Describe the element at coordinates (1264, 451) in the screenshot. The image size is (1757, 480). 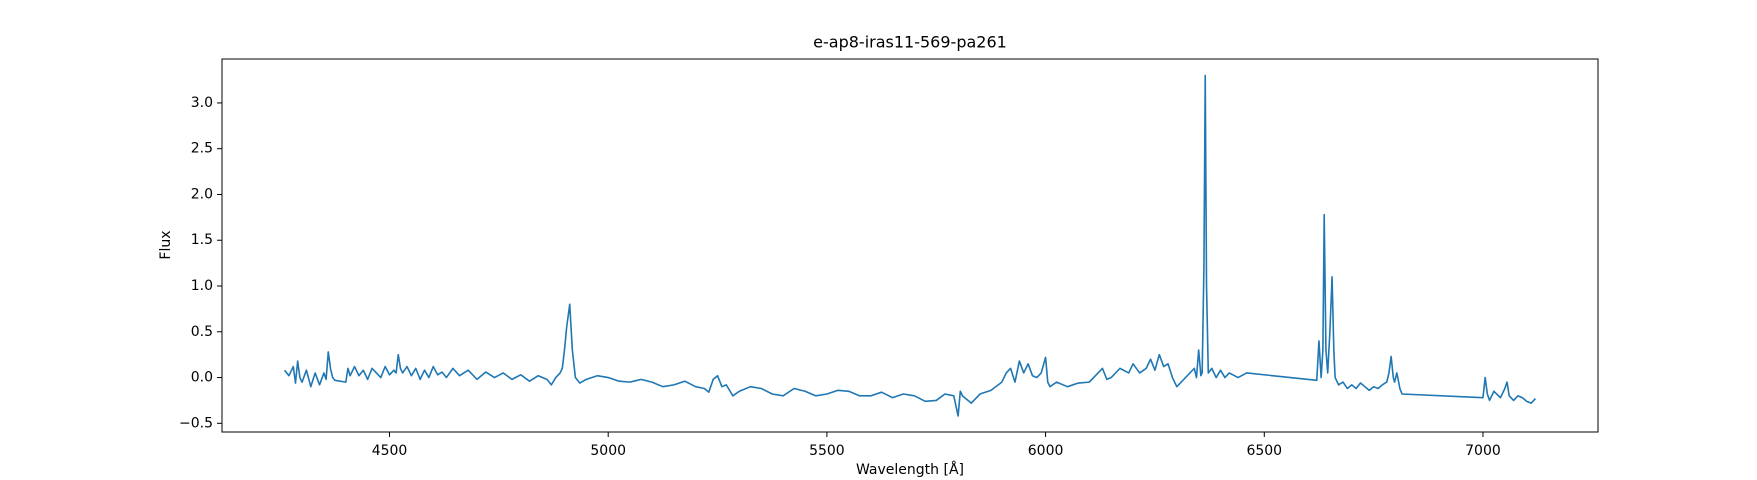
I see `x-tick-label: 6500` at that location.